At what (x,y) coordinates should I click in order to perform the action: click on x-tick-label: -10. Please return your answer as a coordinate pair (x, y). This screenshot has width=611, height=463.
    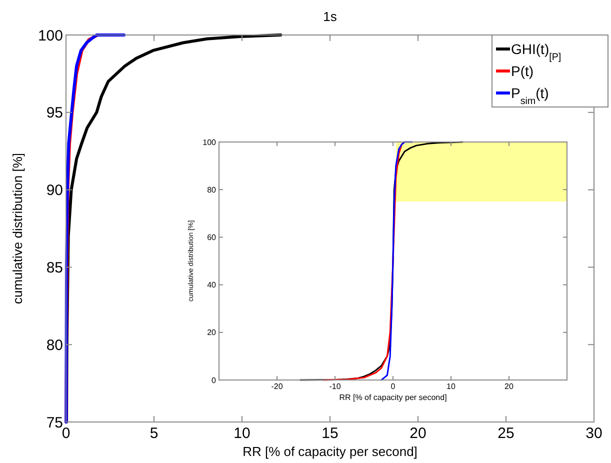
    Looking at the image, I should click on (335, 386).